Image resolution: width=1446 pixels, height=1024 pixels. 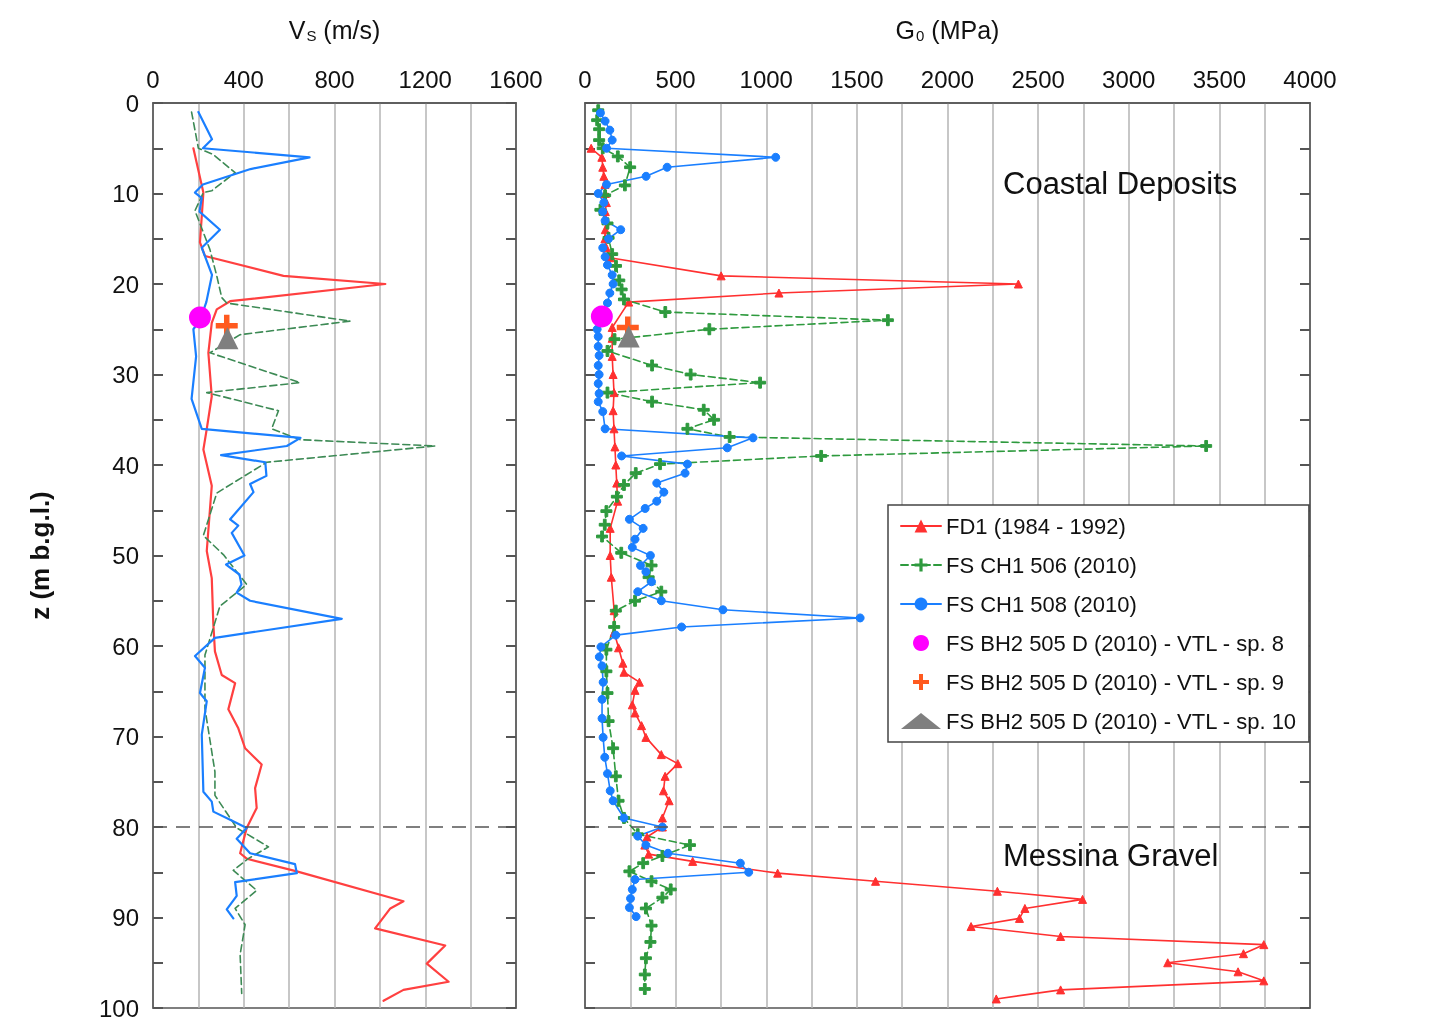 What do you see at coordinates (947, 79) in the screenshot?
I see `x-tick-label: 2000` at bounding box center [947, 79].